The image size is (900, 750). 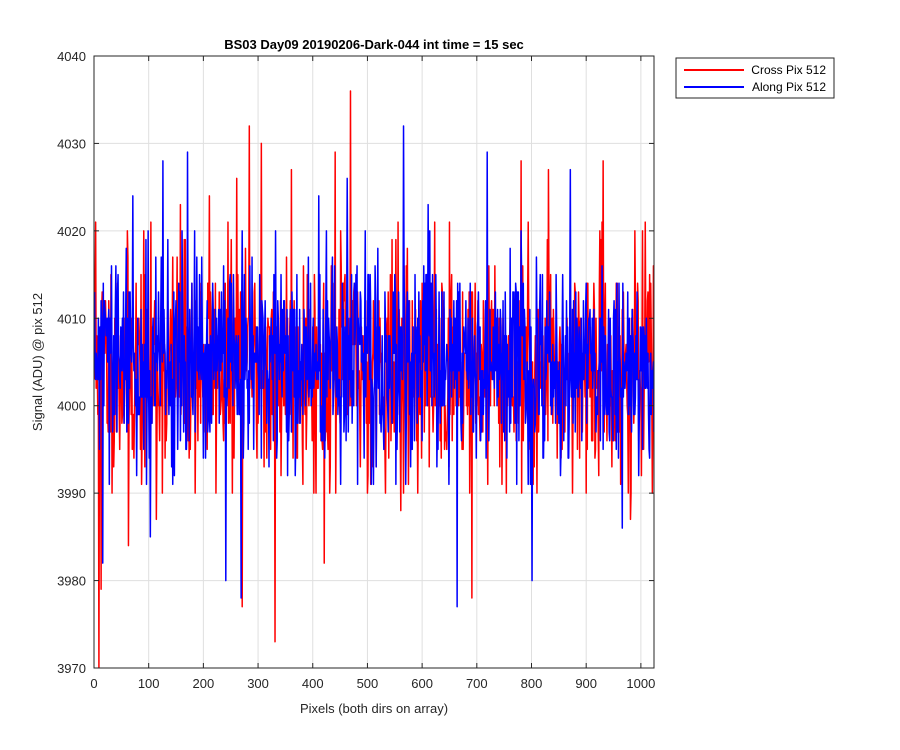 What do you see at coordinates (71, 668) in the screenshot?
I see `y-tick-label: 3970` at bounding box center [71, 668].